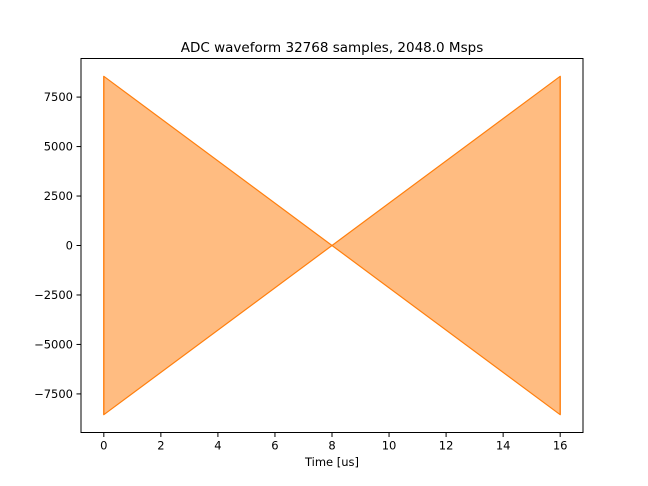 Image resolution: width=648 pixels, height=486 pixels. Describe the element at coordinates (217, 446) in the screenshot. I see `x-tick-label-2: 4` at that location.